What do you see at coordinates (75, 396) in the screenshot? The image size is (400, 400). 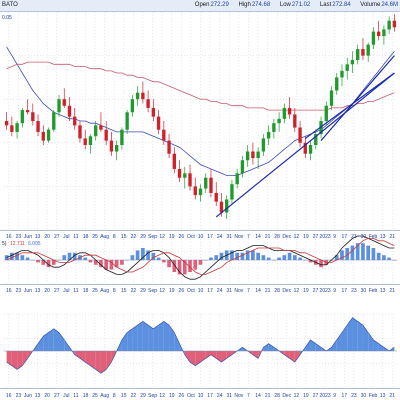 I see `osc-x-tick: 11` at bounding box center [75, 396].